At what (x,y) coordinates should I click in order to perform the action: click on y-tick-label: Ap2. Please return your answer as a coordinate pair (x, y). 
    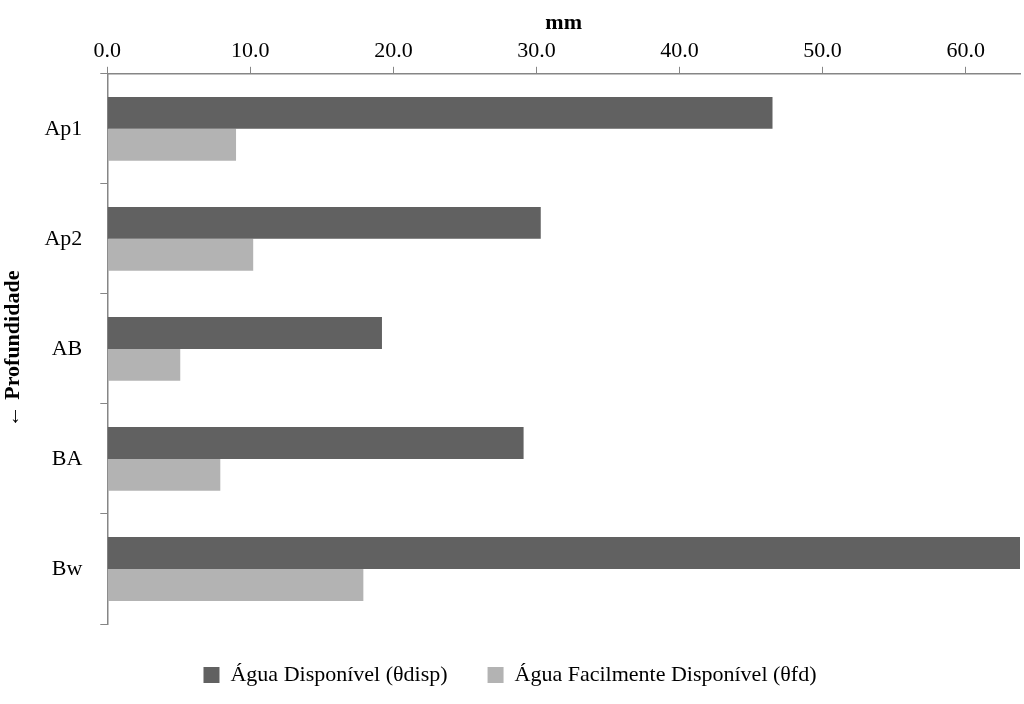
    Looking at the image, I should click on (63, 237).